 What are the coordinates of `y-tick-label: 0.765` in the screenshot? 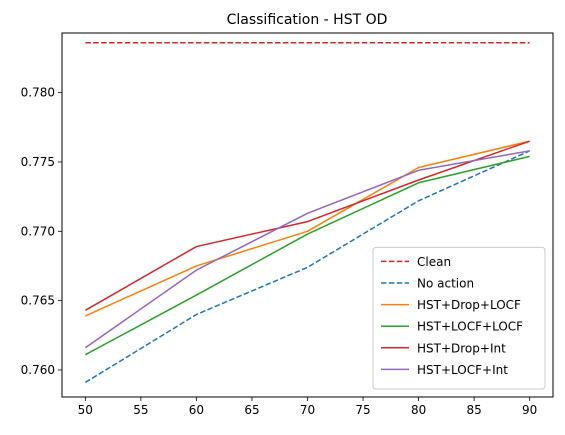 It's located at (38, 301).